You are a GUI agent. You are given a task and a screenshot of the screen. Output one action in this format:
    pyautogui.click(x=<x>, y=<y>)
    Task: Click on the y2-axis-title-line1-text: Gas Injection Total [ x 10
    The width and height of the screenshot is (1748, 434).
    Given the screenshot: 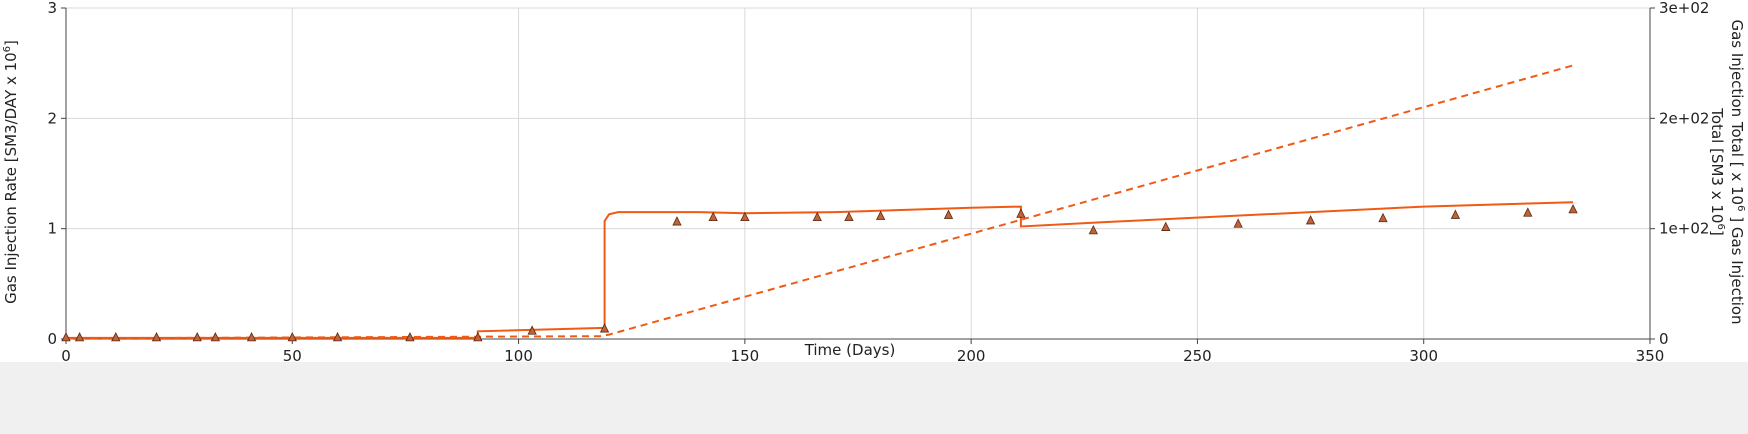 What is the action you would take?
    pyautogui.click(x=1737, y=112)
    